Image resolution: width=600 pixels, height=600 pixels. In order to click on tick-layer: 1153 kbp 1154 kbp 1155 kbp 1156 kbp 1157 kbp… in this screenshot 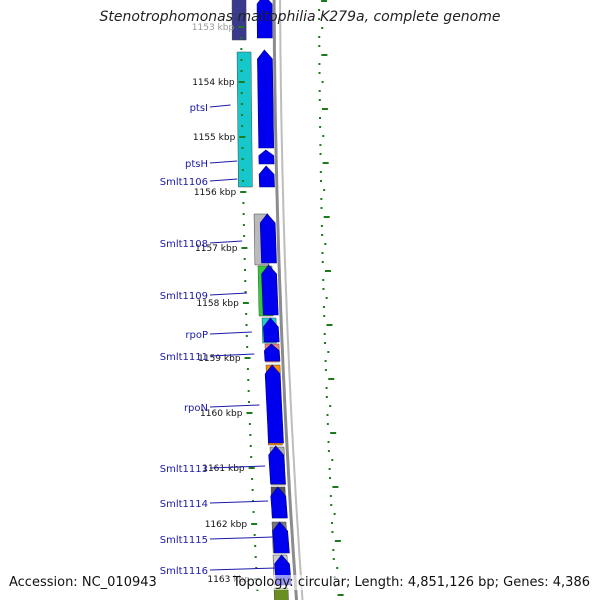, I will do `click(226, 307)`.